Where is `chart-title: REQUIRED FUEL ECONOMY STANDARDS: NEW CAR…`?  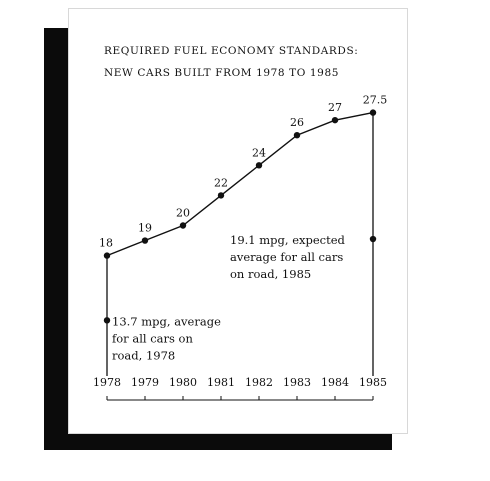
chart-title: REQUIRED FUEL ECONOMY STANDARDS: NEW CAR… is located at coordinates (231, 62).